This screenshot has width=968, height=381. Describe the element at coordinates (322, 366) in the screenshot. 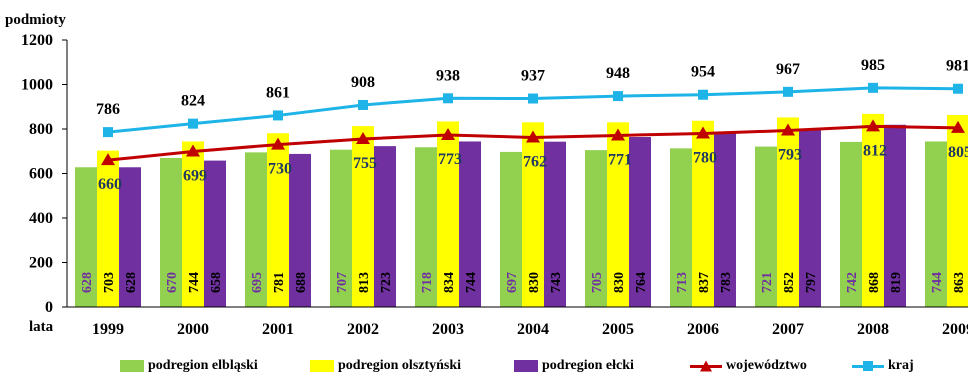

I see `legend-swatch-olsztynski` at that location.